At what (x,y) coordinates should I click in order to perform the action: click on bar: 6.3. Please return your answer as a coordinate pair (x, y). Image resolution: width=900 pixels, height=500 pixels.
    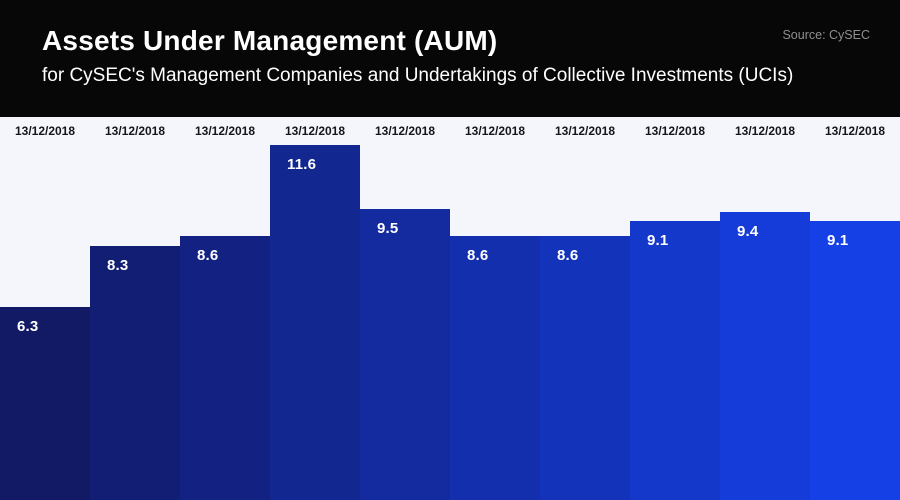
    Looking at the image, I should click on (45, 403).